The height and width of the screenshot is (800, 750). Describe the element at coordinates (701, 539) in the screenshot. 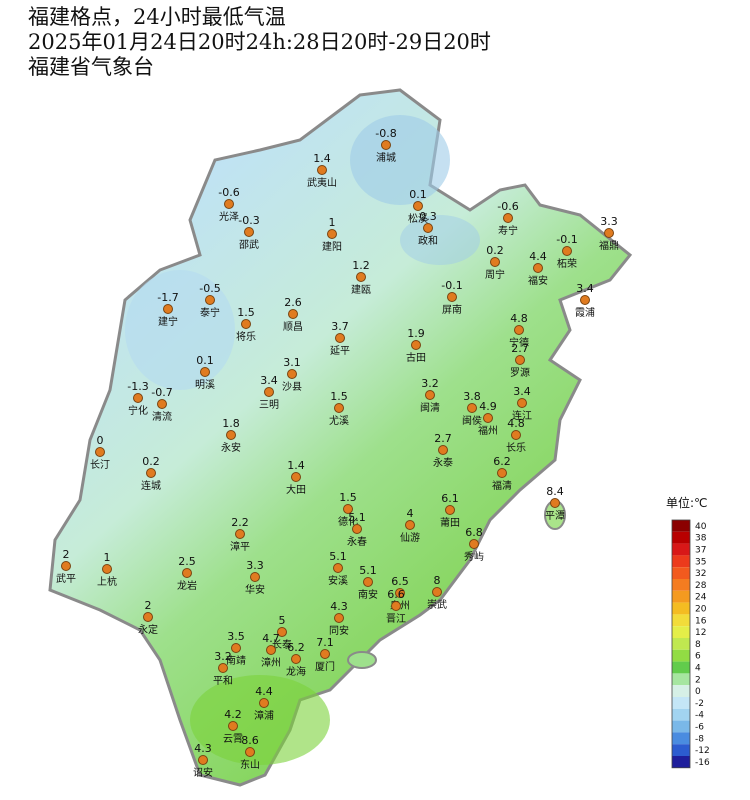

I see `legend-label: 38` at that location.